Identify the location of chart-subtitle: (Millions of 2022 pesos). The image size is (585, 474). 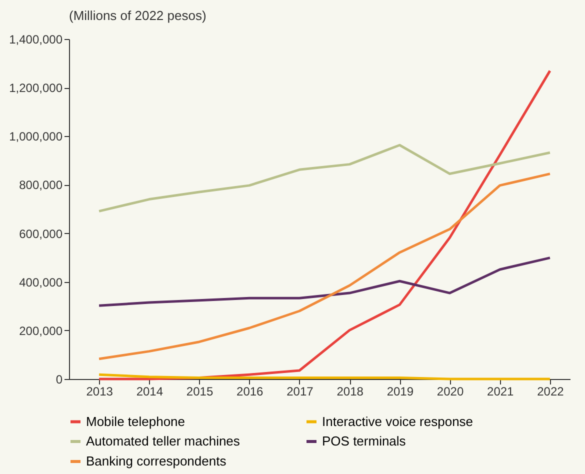
(137, 15).